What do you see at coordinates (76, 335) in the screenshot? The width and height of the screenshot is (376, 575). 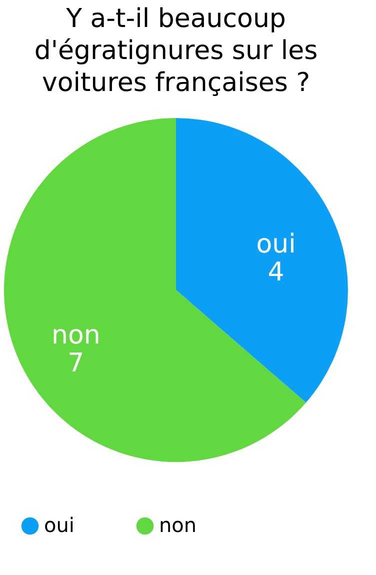 I see `slice-label: non` at bounding box center [76, 335].